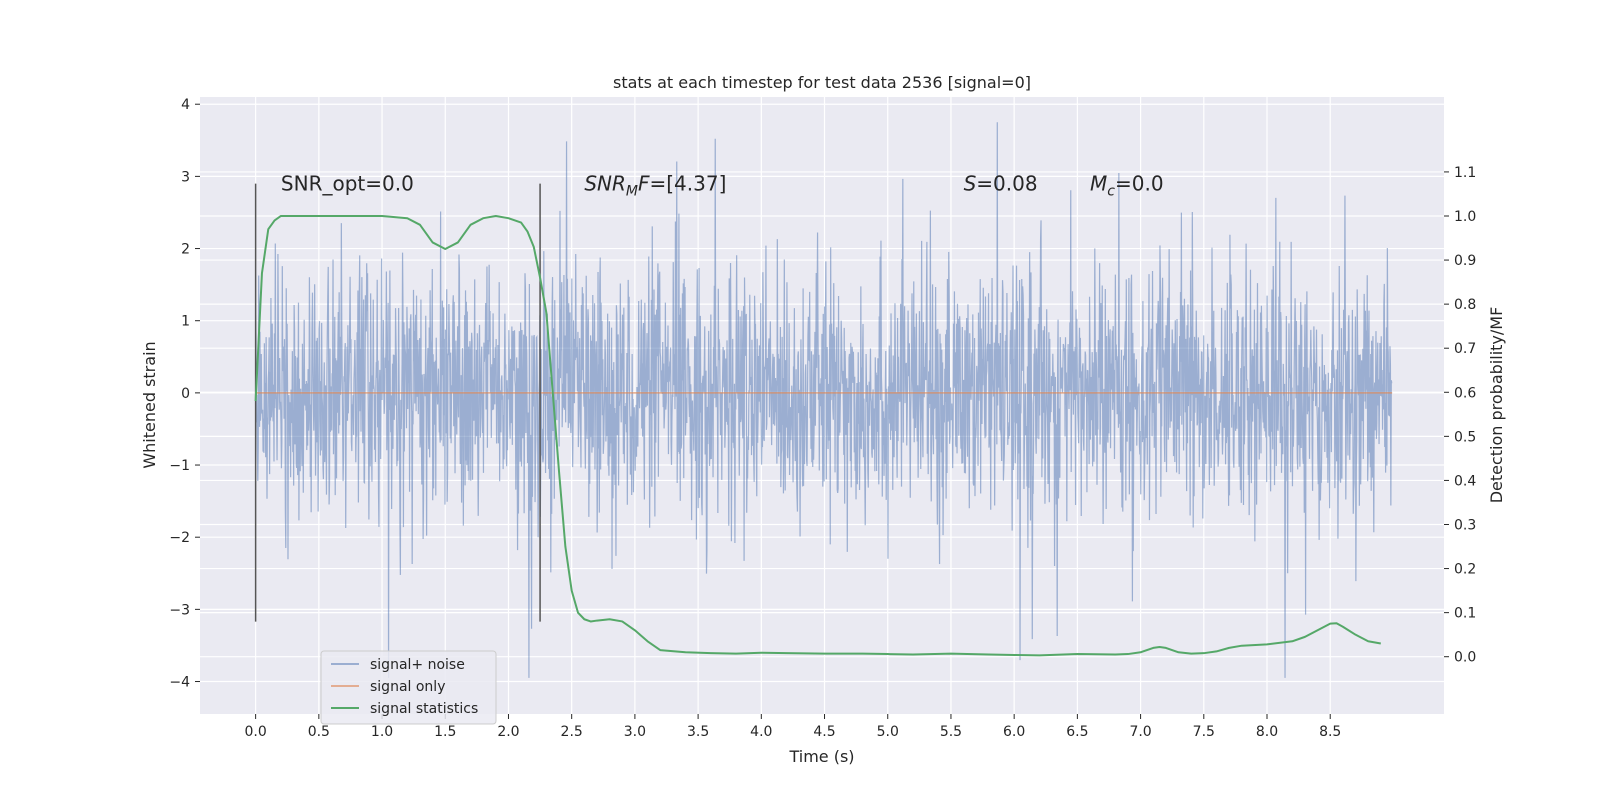  I want to click on annotation-snr-mf-subscript: M, so click(632, 192).